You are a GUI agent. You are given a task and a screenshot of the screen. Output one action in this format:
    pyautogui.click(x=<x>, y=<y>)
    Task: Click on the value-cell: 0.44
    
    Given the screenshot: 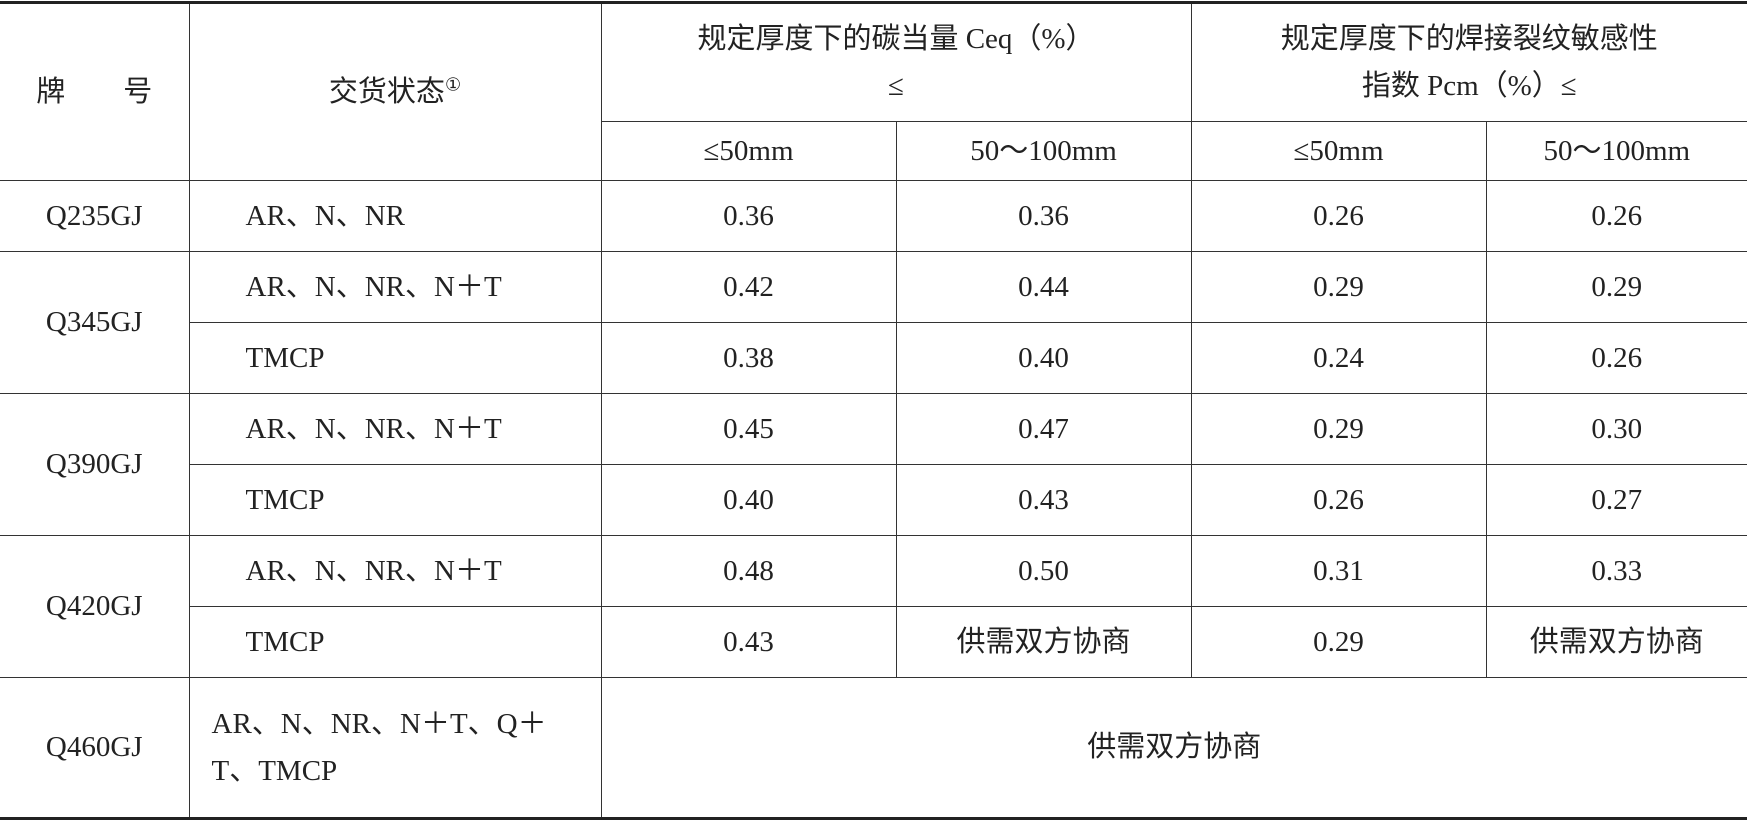 What is the action you would take?
    pyautogui.click(x=1043, y=287)
    